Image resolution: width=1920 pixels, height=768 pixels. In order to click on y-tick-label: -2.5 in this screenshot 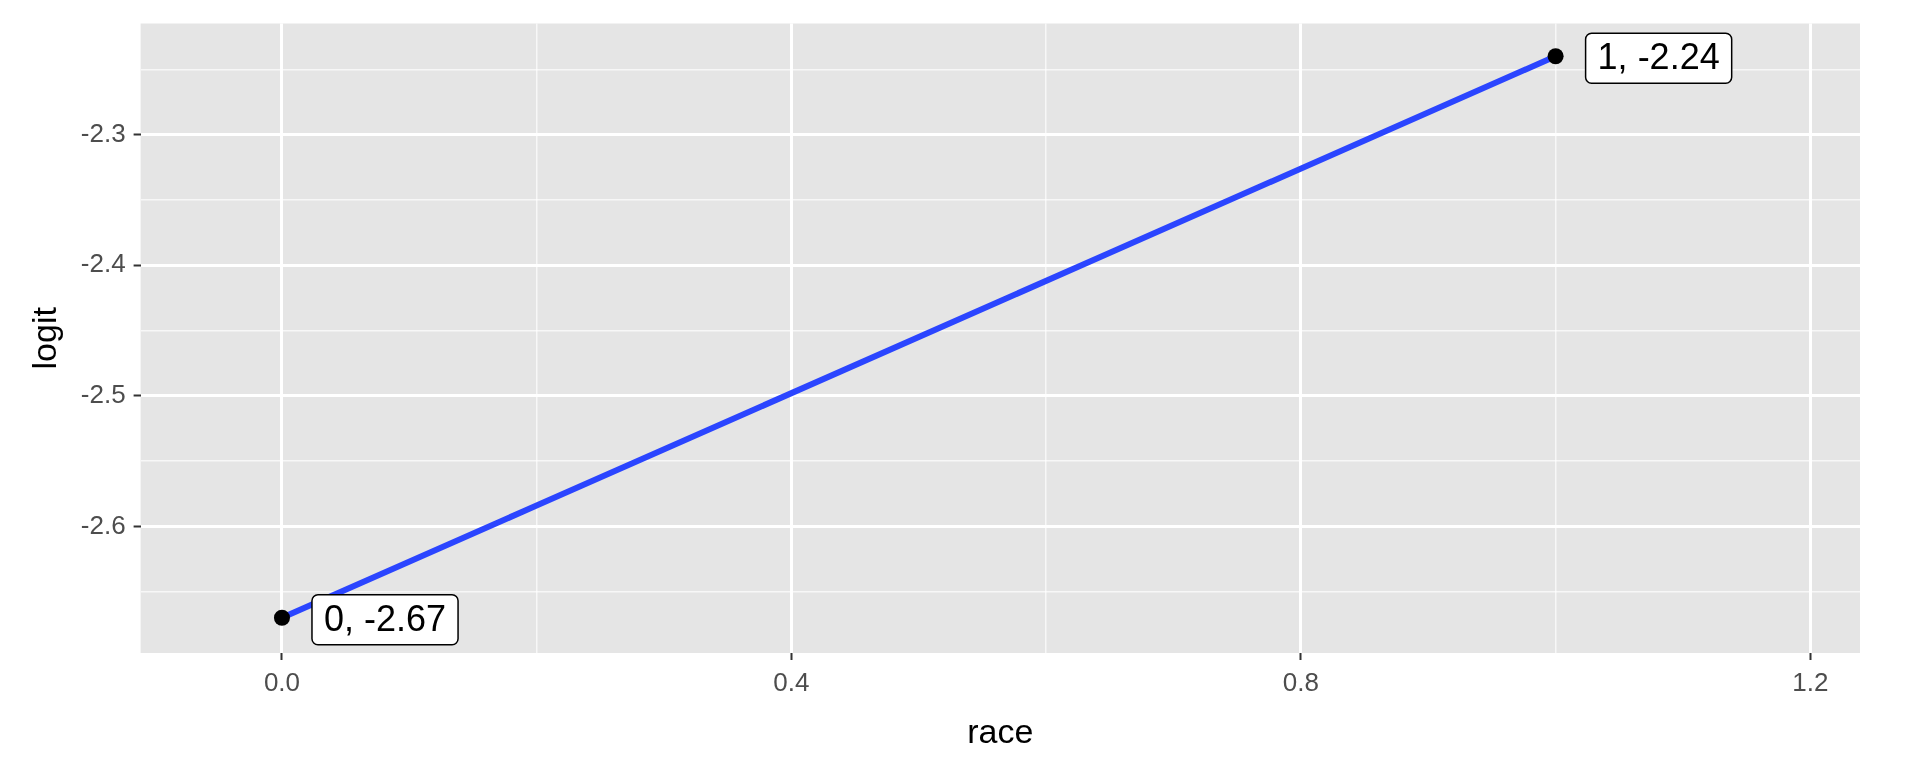, I will do `click(103, 393)`.